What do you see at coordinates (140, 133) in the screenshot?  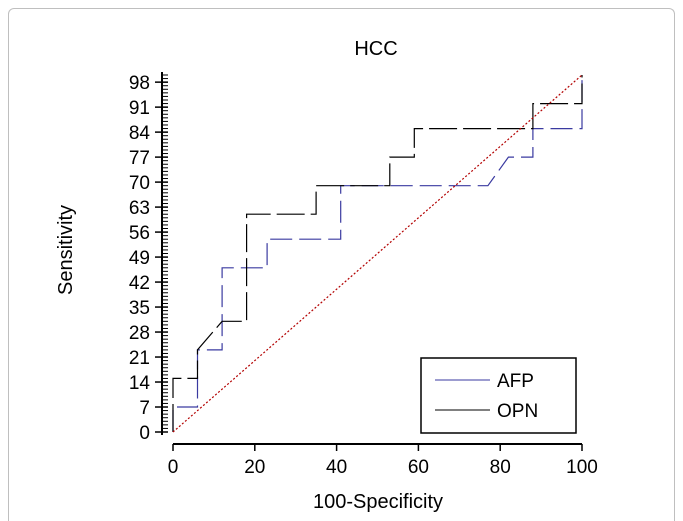 I see `y-tick-label: 84` at bounding box center [140, 133].